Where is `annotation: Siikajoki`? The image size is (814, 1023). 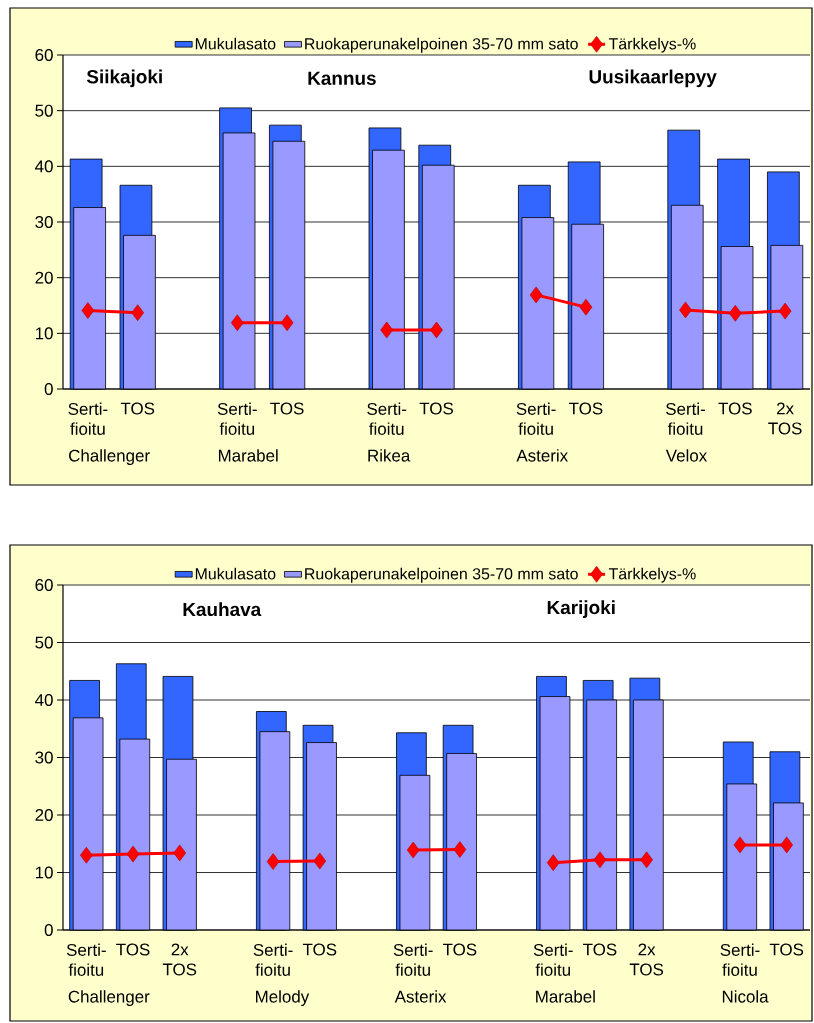 annotation: Siikajoki is located at coordinates (124, 78).